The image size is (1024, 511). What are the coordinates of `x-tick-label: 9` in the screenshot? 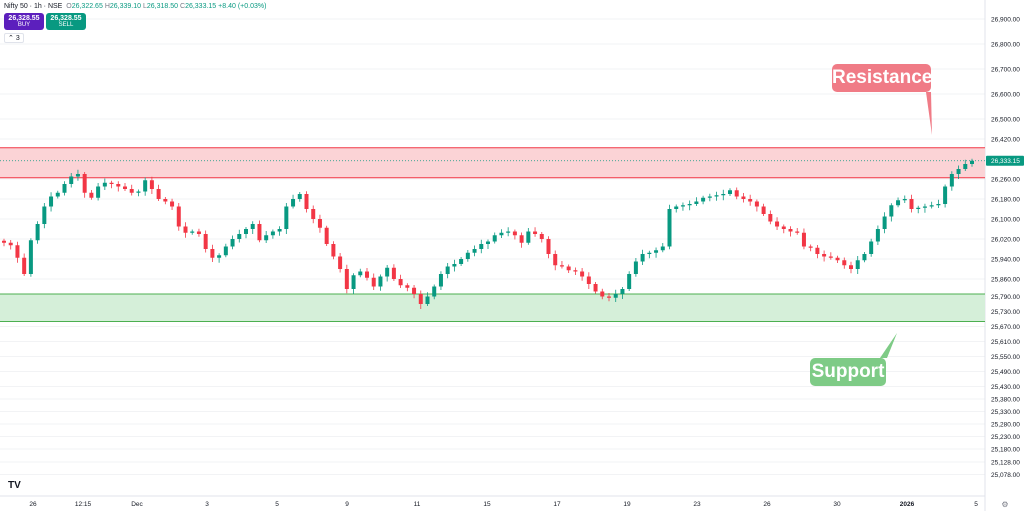 It's located at (347, 504).